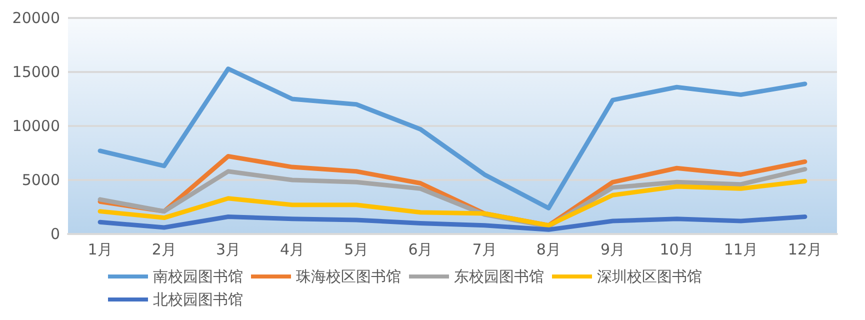 Image resolution: width=865 pixels, height=320 pixels. Describe the element at coordinates (164, 249) in the screenshot. I see `x-tick-label: 2月` at that location.